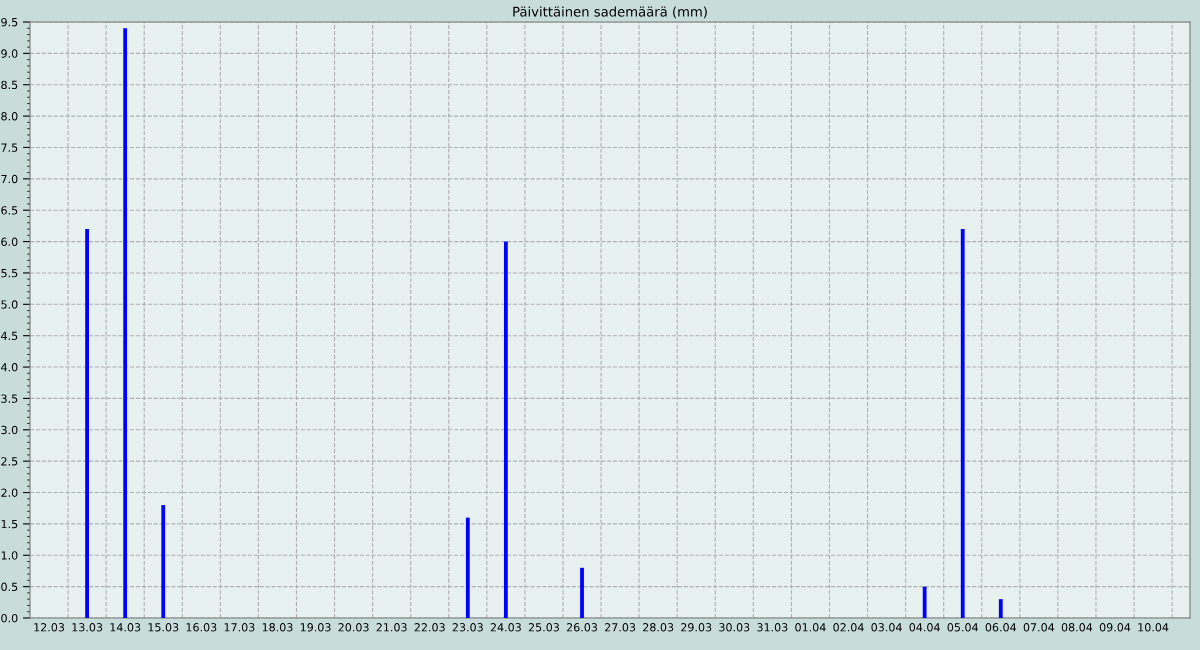  Describe the element at coordinates (772, 627) in the screenshot. I see `x-tick-label: 31.03` at that location.